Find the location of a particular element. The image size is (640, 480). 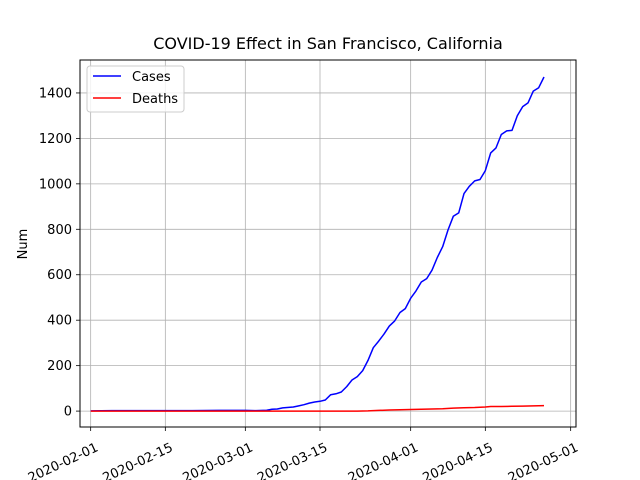

y-tick-label: 1200 is located at coordinates (55, 139).